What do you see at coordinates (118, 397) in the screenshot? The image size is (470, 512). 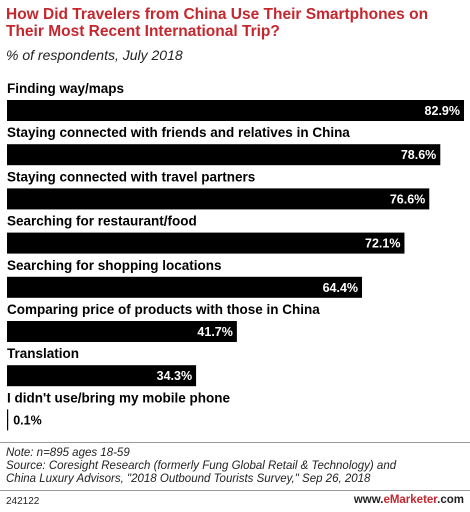 I see `category-label: I didn't use/bring my mobile phone` at bounding box center [118, 397].